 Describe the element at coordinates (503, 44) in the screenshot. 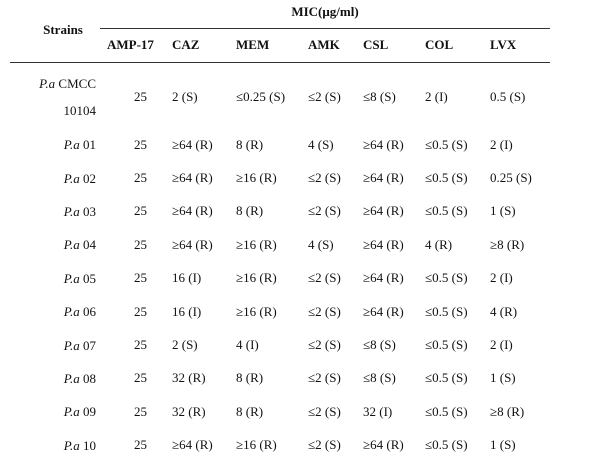

I see `column-header: LVX` at that location.